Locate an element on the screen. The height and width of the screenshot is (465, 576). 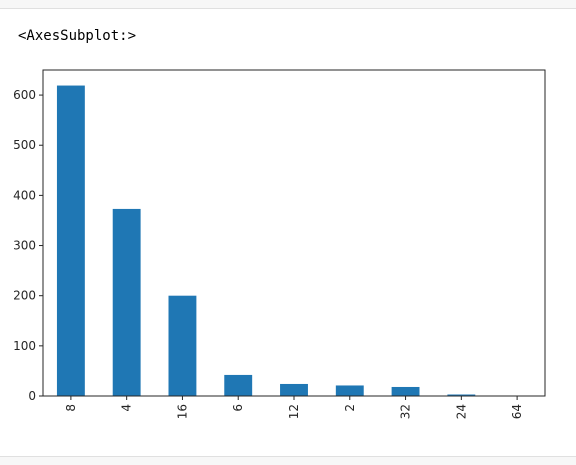
x-tick-label: 8 is located at coordinates (71, 408).